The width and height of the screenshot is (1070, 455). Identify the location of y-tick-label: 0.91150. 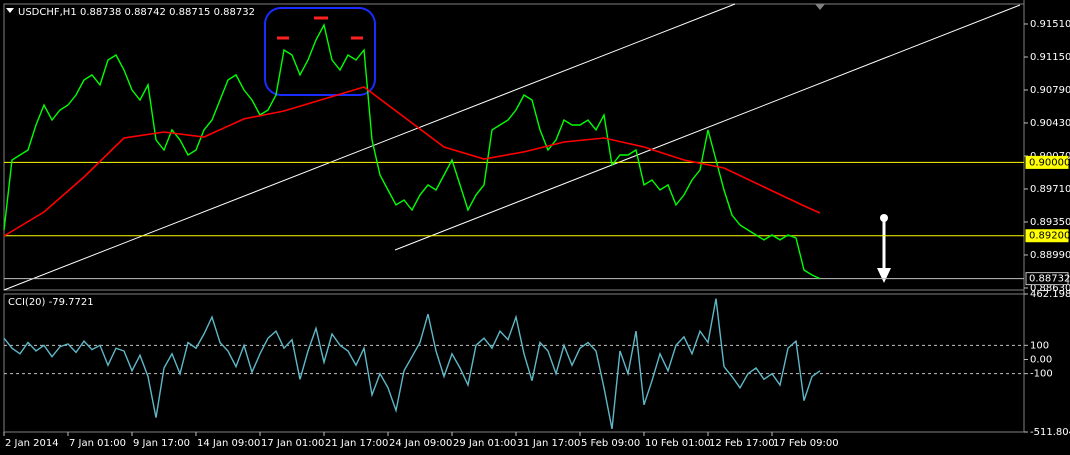
(1050, 57).